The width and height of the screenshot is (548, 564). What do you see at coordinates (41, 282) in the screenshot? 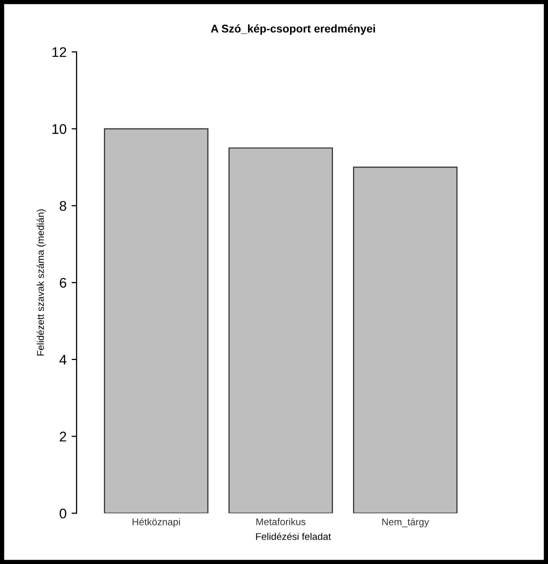
I see `y-axis-title: Felidézett szavak száma (medián)` at bounding box center [41, 282].